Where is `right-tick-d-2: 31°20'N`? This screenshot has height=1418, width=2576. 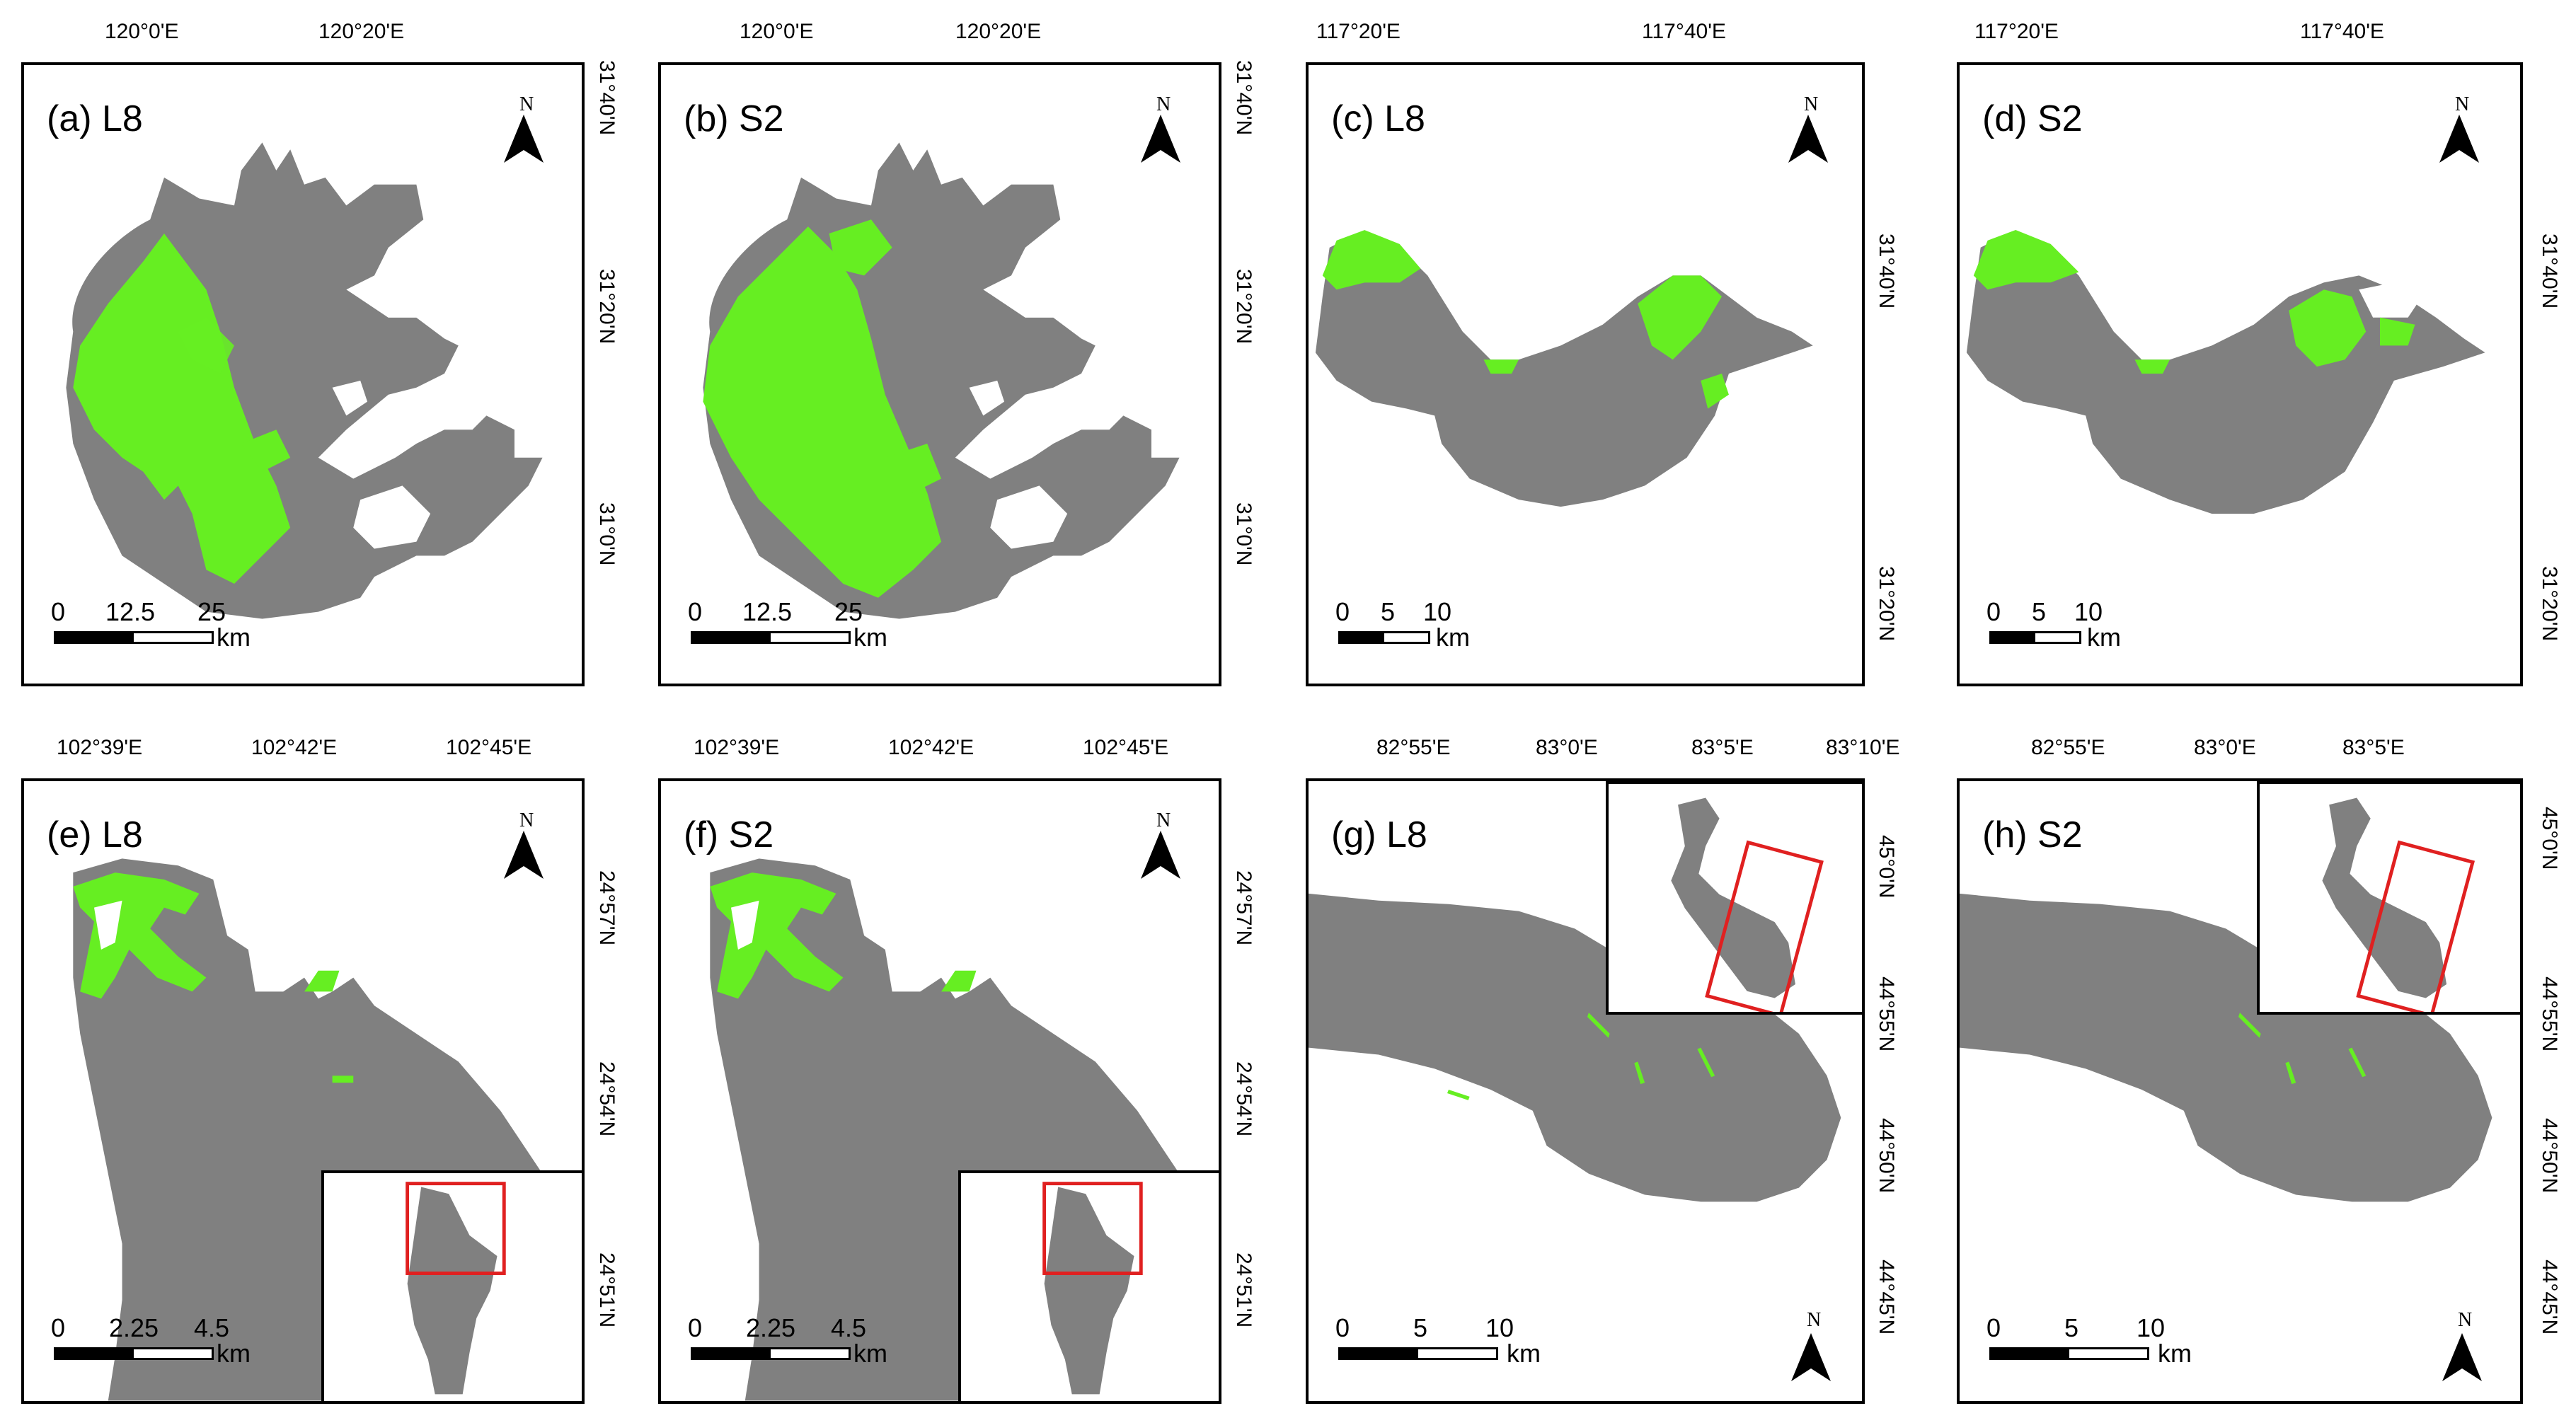 right-tick-d-2: 31°20'N is located at coordinates (2549, 604).